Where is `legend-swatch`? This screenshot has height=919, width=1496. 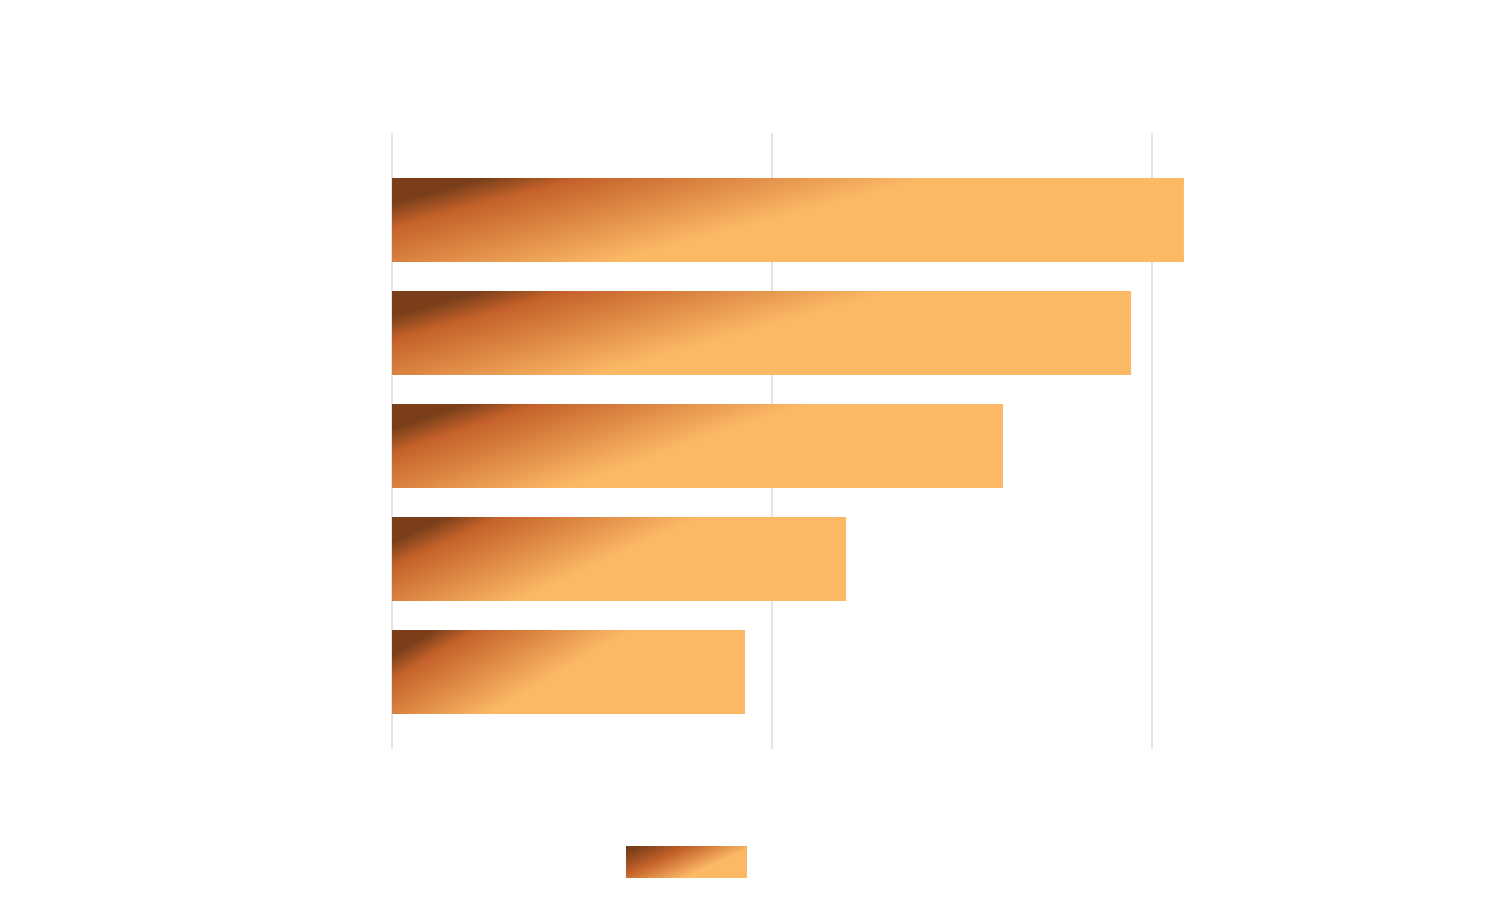 legend-swatch is located at coordinates (686, 862).